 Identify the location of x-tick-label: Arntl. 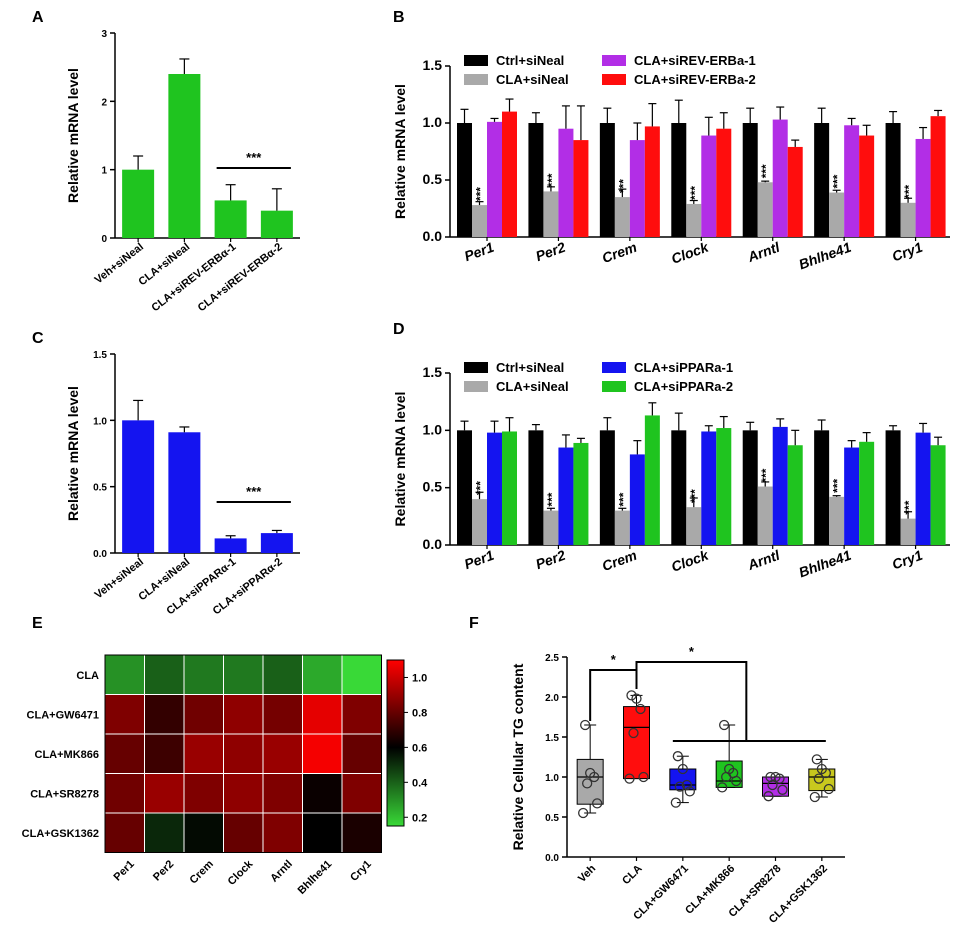
(764, 559).